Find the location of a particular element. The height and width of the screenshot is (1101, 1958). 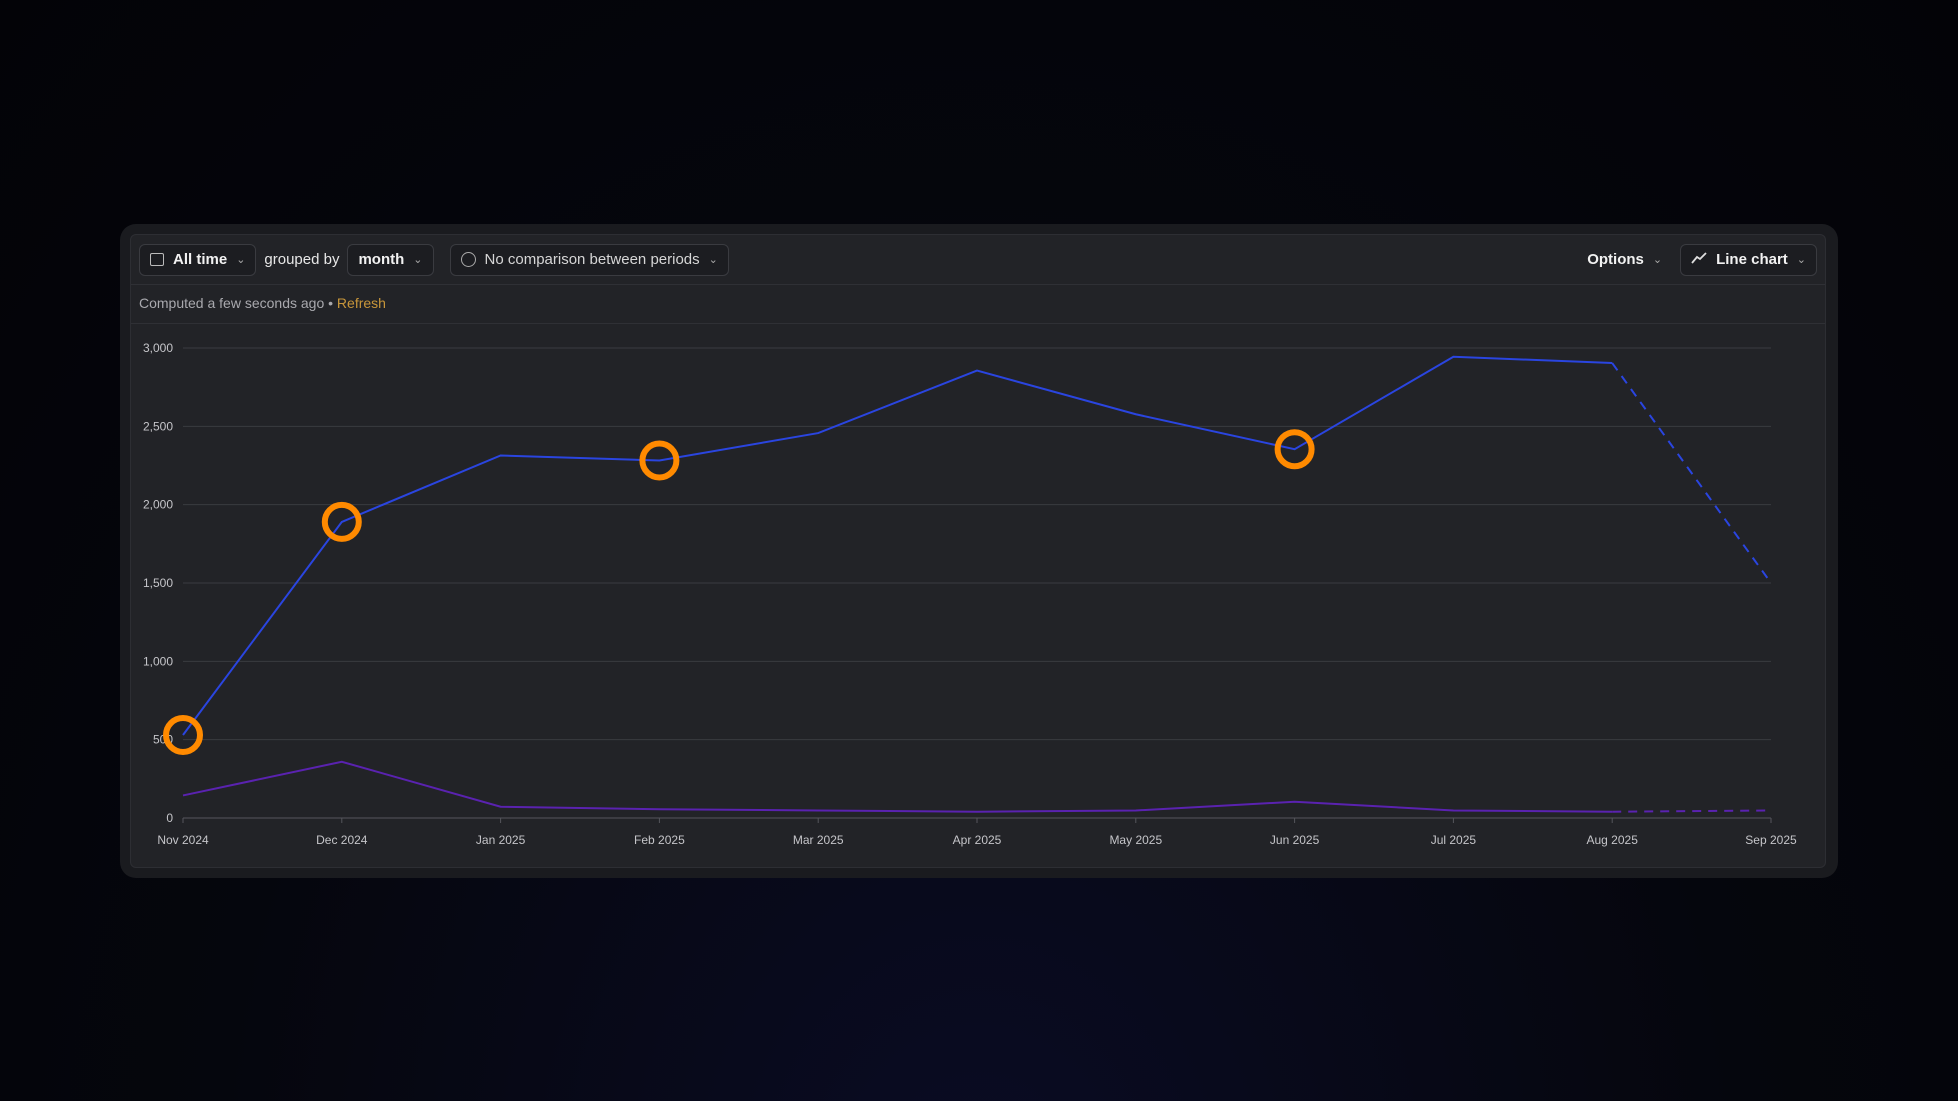

y-tick-label: 1,500 is located at coordinates (158, 583).